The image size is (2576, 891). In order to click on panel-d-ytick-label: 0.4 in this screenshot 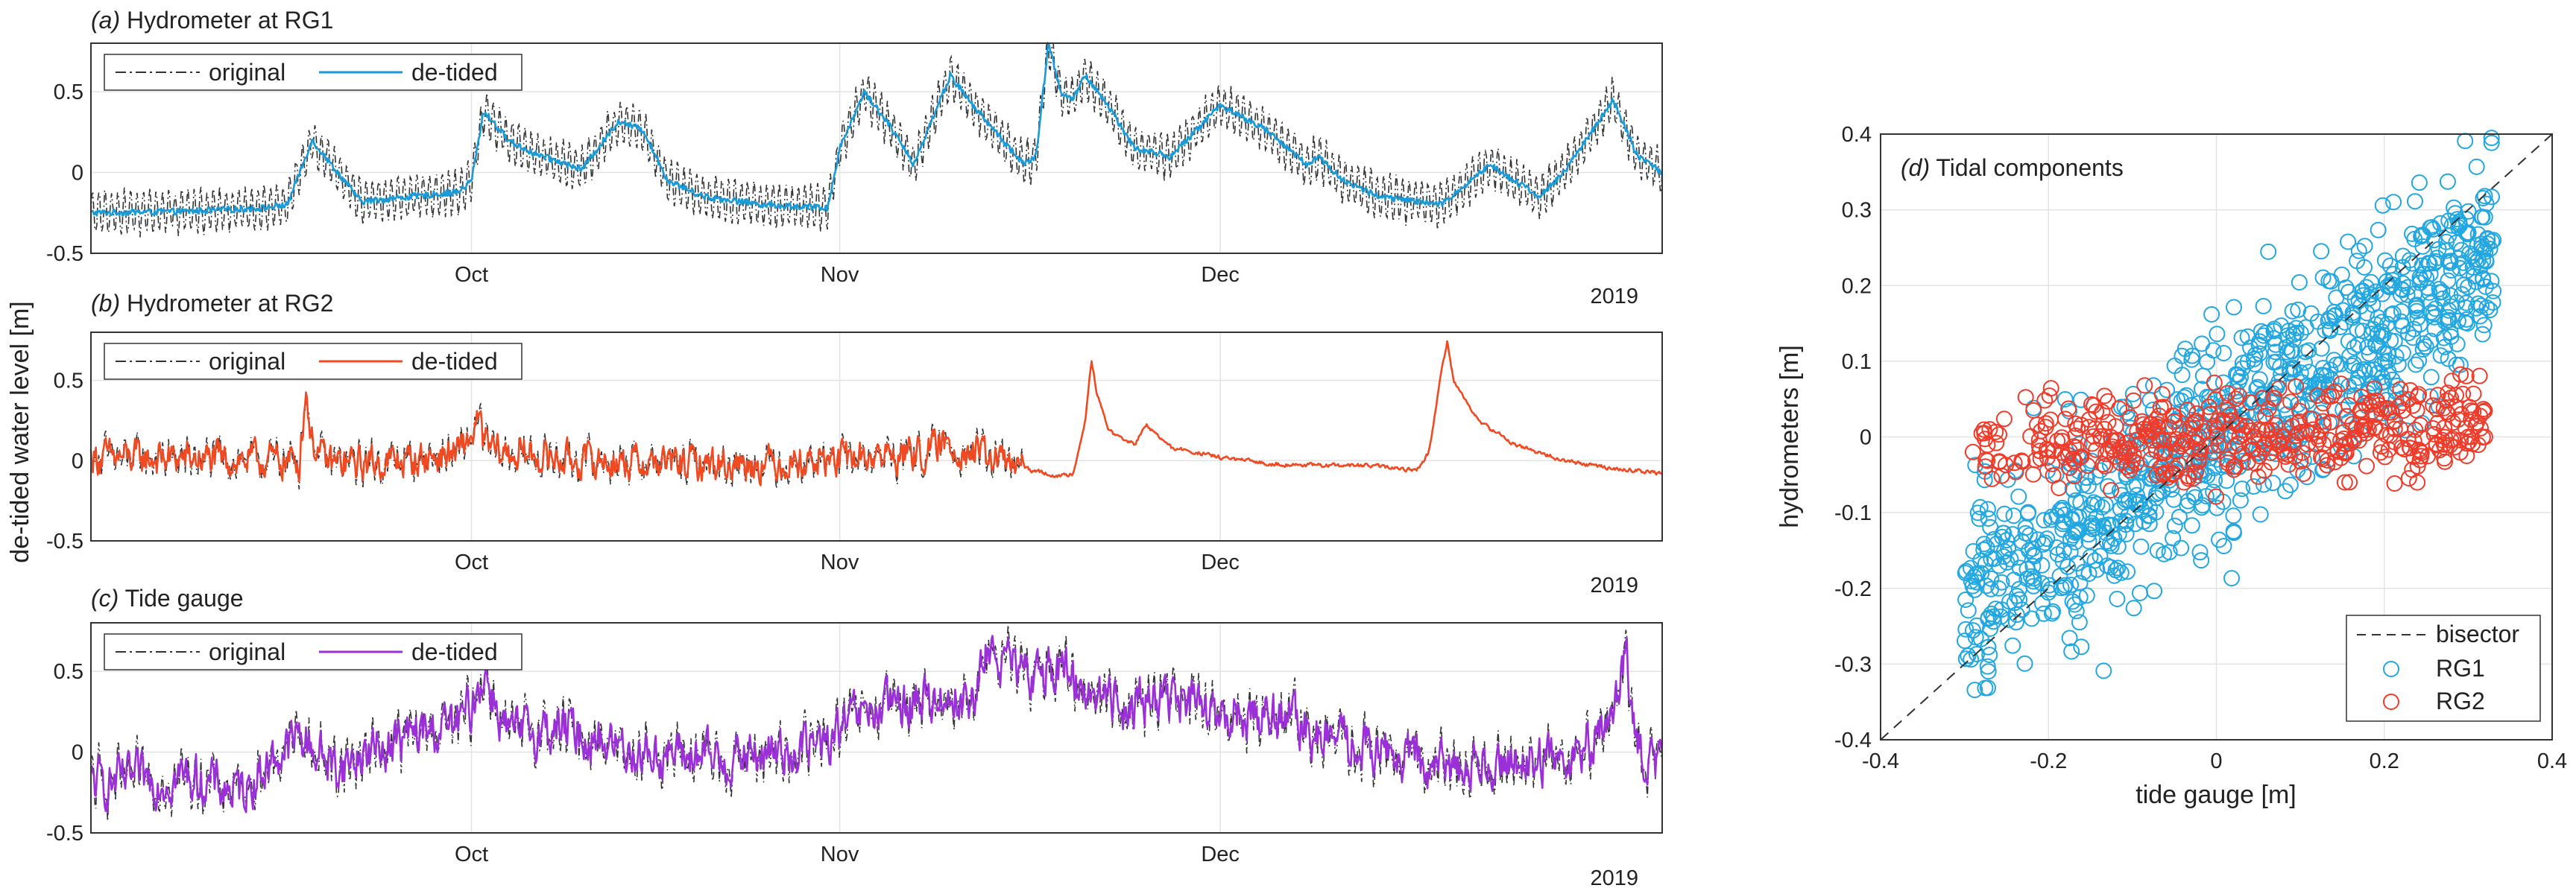, I will do `click(1857, 135)`.